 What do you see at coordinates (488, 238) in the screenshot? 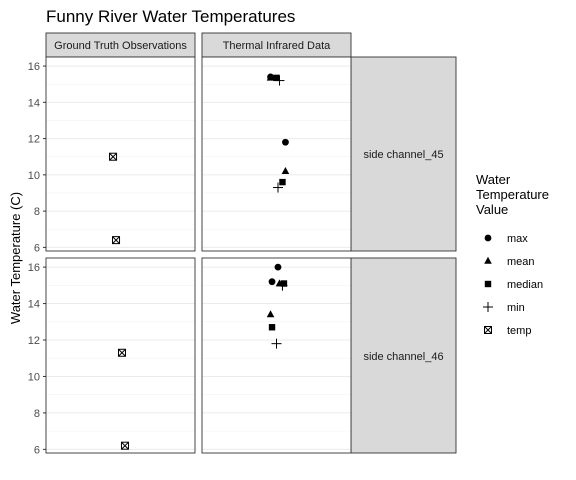
I see `legend-key-max` at bounding box center [488, 238].